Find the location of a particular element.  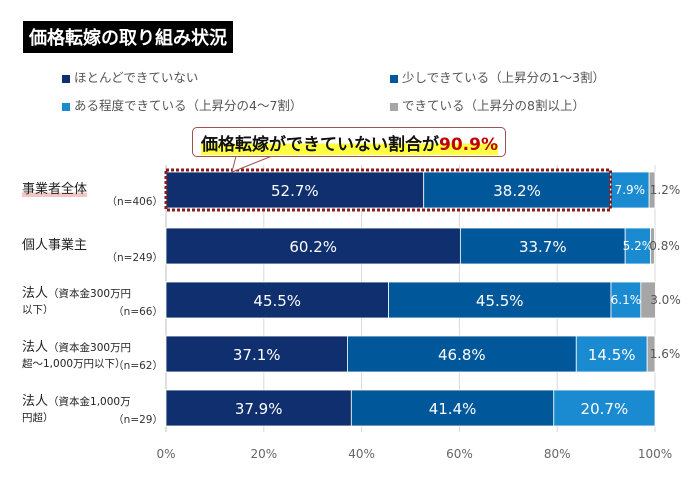

data-label: 38.2% is located at coordinates (517, 191).